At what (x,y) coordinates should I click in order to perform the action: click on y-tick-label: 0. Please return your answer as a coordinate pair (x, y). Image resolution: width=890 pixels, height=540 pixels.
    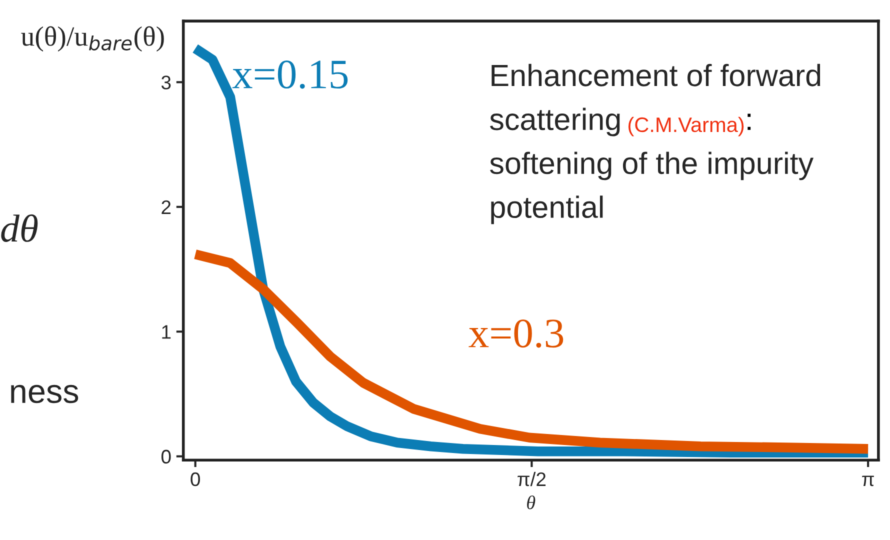
    Looking at the image, I should click on (166, 457).